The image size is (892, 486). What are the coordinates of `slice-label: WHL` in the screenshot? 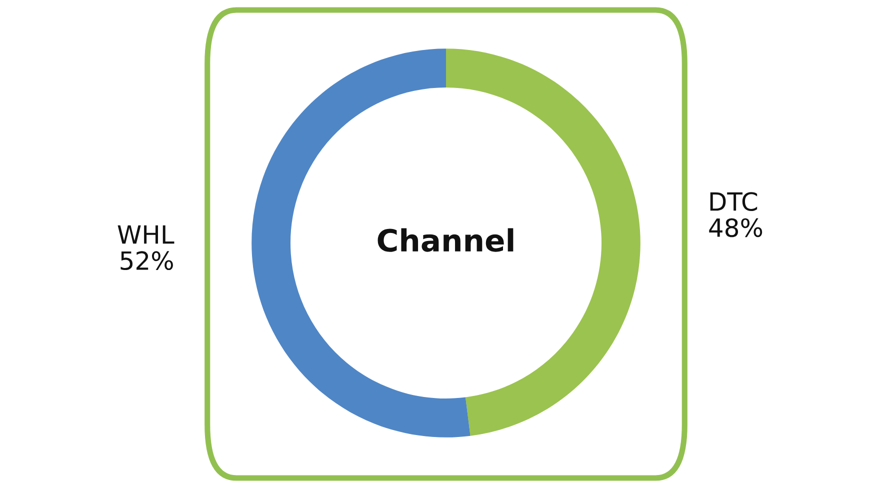 It's located at (146, 234).